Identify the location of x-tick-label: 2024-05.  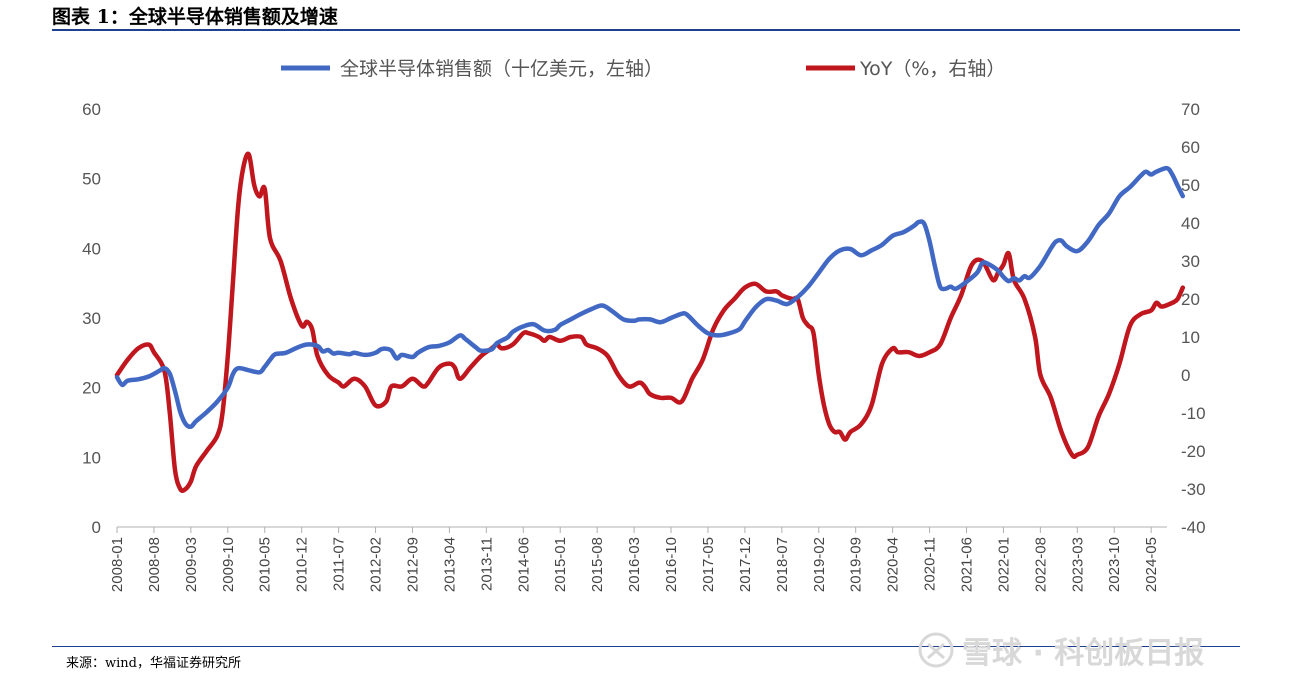
(1151, 564).